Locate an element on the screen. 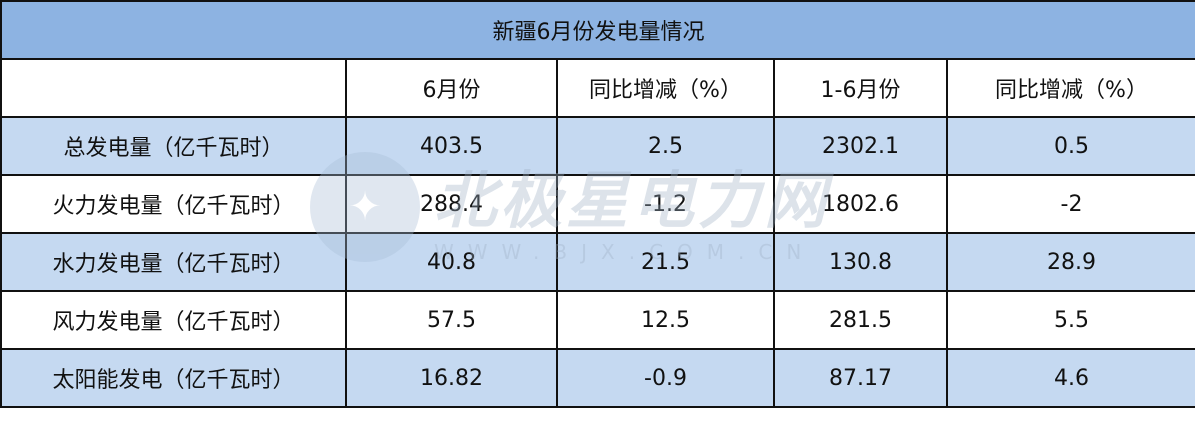 The image size is (1195, 421). row-label: 风力发电量（亿千瓦时） is located at coordinates (173, 320).